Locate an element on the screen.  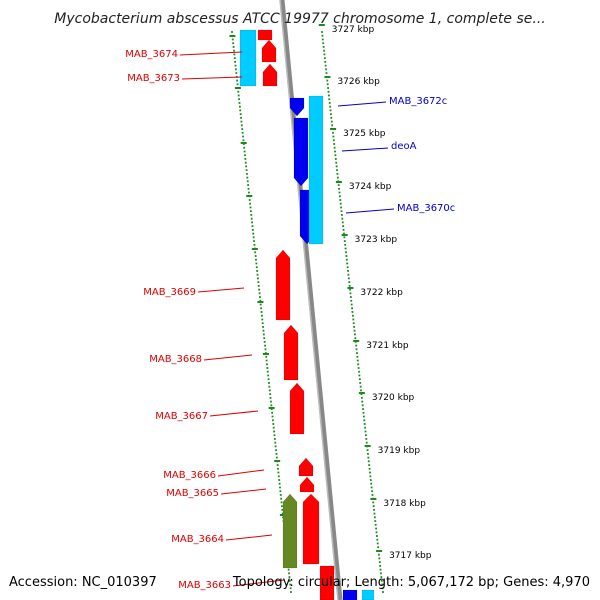
feature-cds-plus is located at coordinates (316, 170).